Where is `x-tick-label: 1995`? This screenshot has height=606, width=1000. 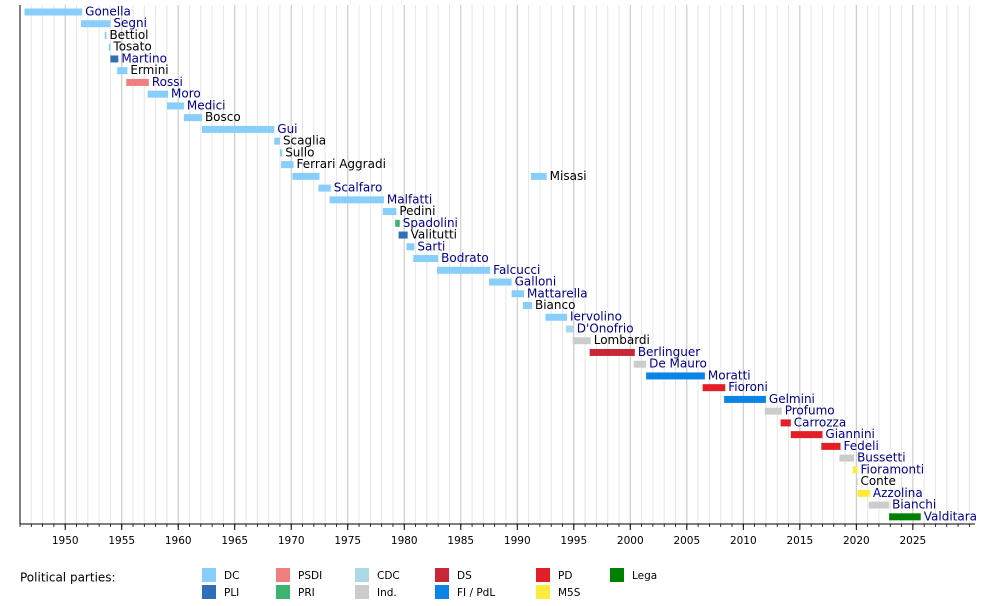 x-tick-label: 1995 is located at coordinates (573, 541).